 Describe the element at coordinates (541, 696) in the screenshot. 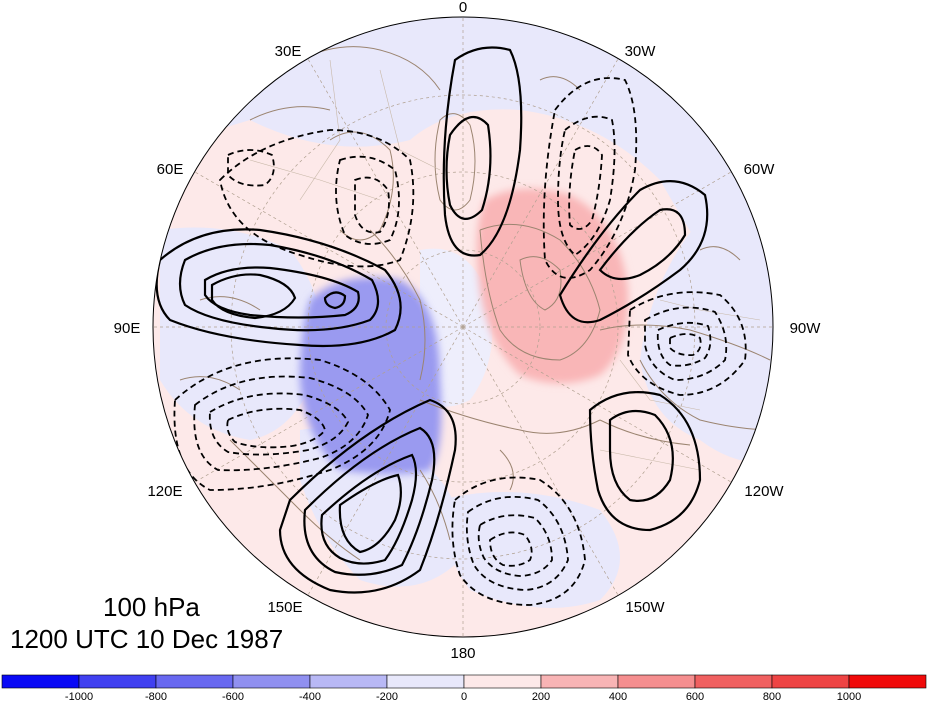

I see `colorbar-tick-label: 200` at that location.